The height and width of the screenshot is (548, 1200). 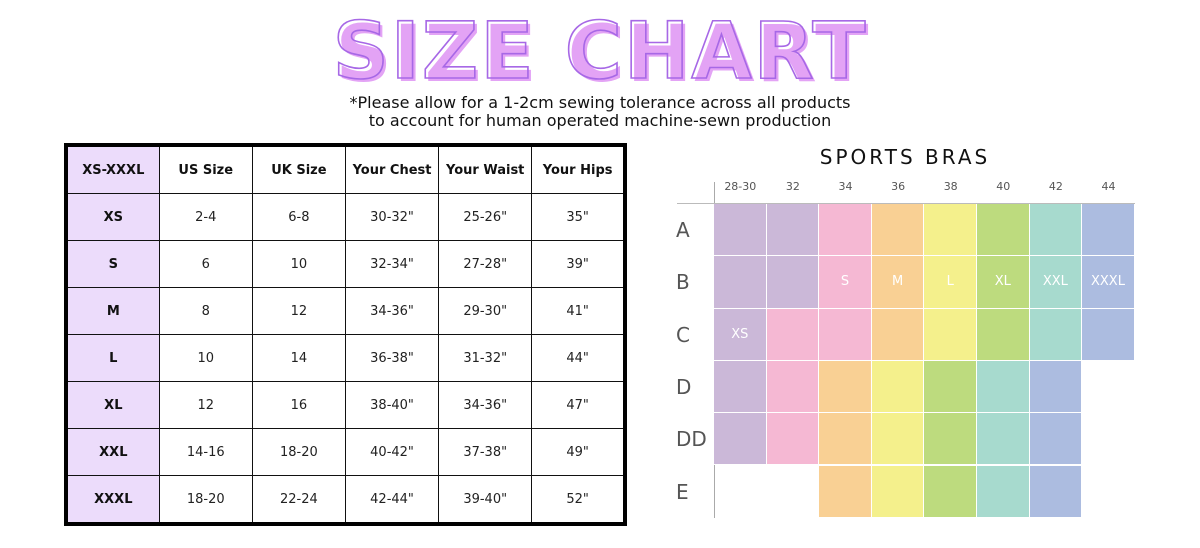 What do you see at coordinates (112, 217) in the screenshot?
I see `size-label-cell: XS` at bounding box center [112, 217].